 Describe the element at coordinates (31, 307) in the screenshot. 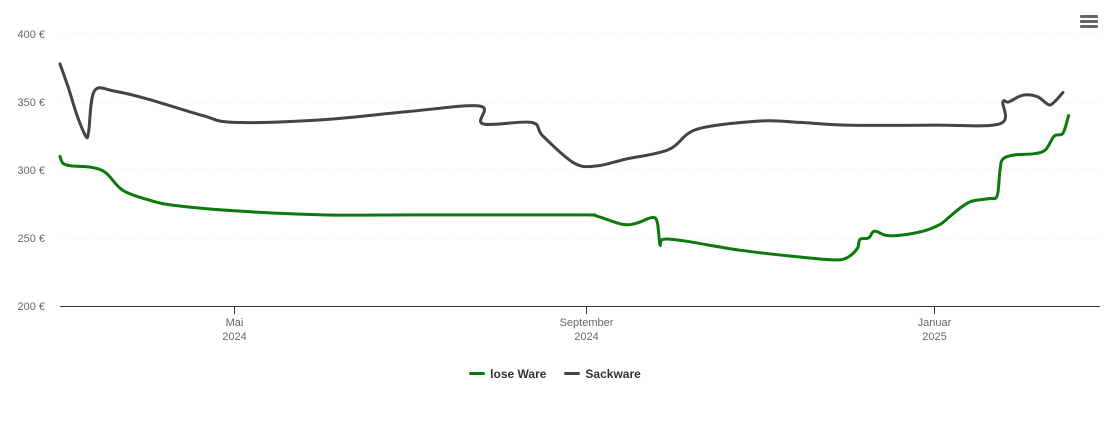

I see `y-tick-label: 200 €` at that location.